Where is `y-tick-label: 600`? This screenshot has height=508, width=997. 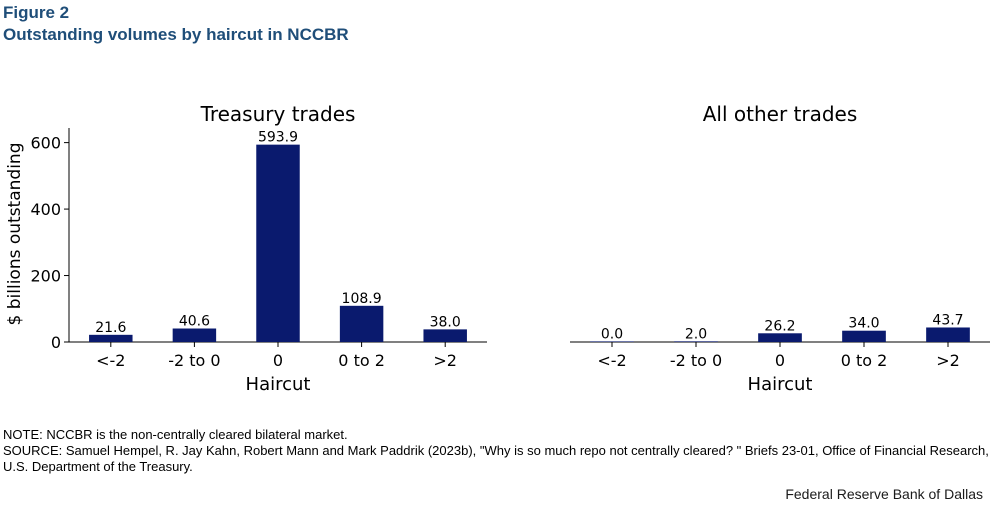 y-tick-label: 600 is located at coordinates (45, 143).